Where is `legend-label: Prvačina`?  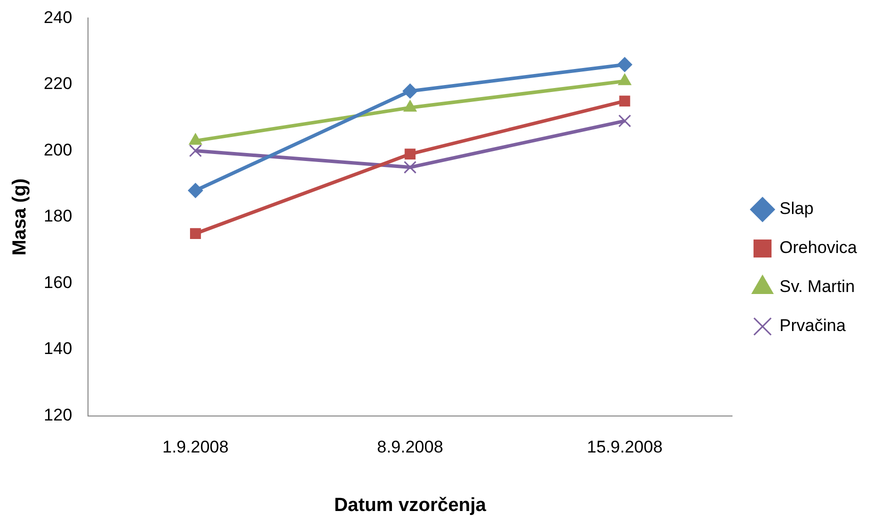 legend-label: Prvačina is located at coordinates (813, 326).